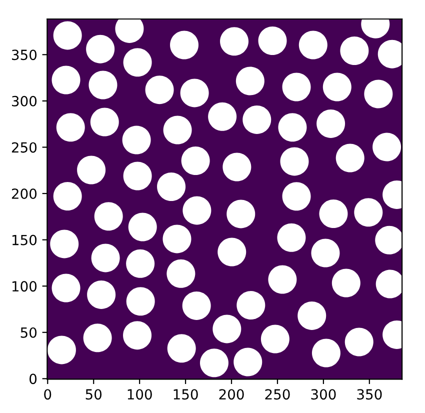 This screenshot has height=413, width=425. Describe the element at coordinates (24, 240) in the screenshot. I see `y-tick-label: 150` at that location.